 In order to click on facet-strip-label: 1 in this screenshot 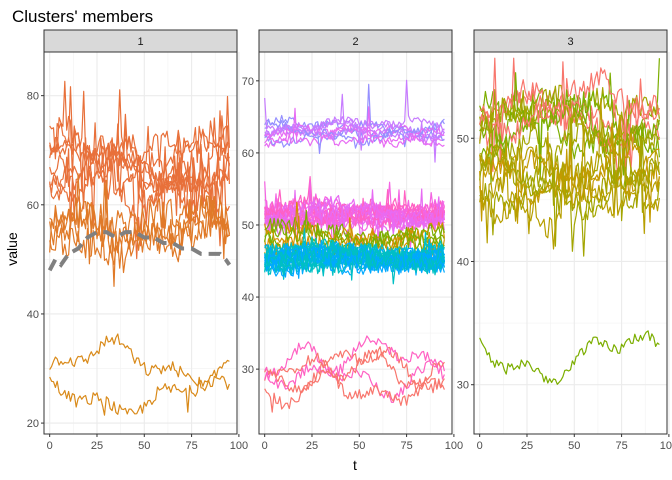, I will do `click(140, 42)`.